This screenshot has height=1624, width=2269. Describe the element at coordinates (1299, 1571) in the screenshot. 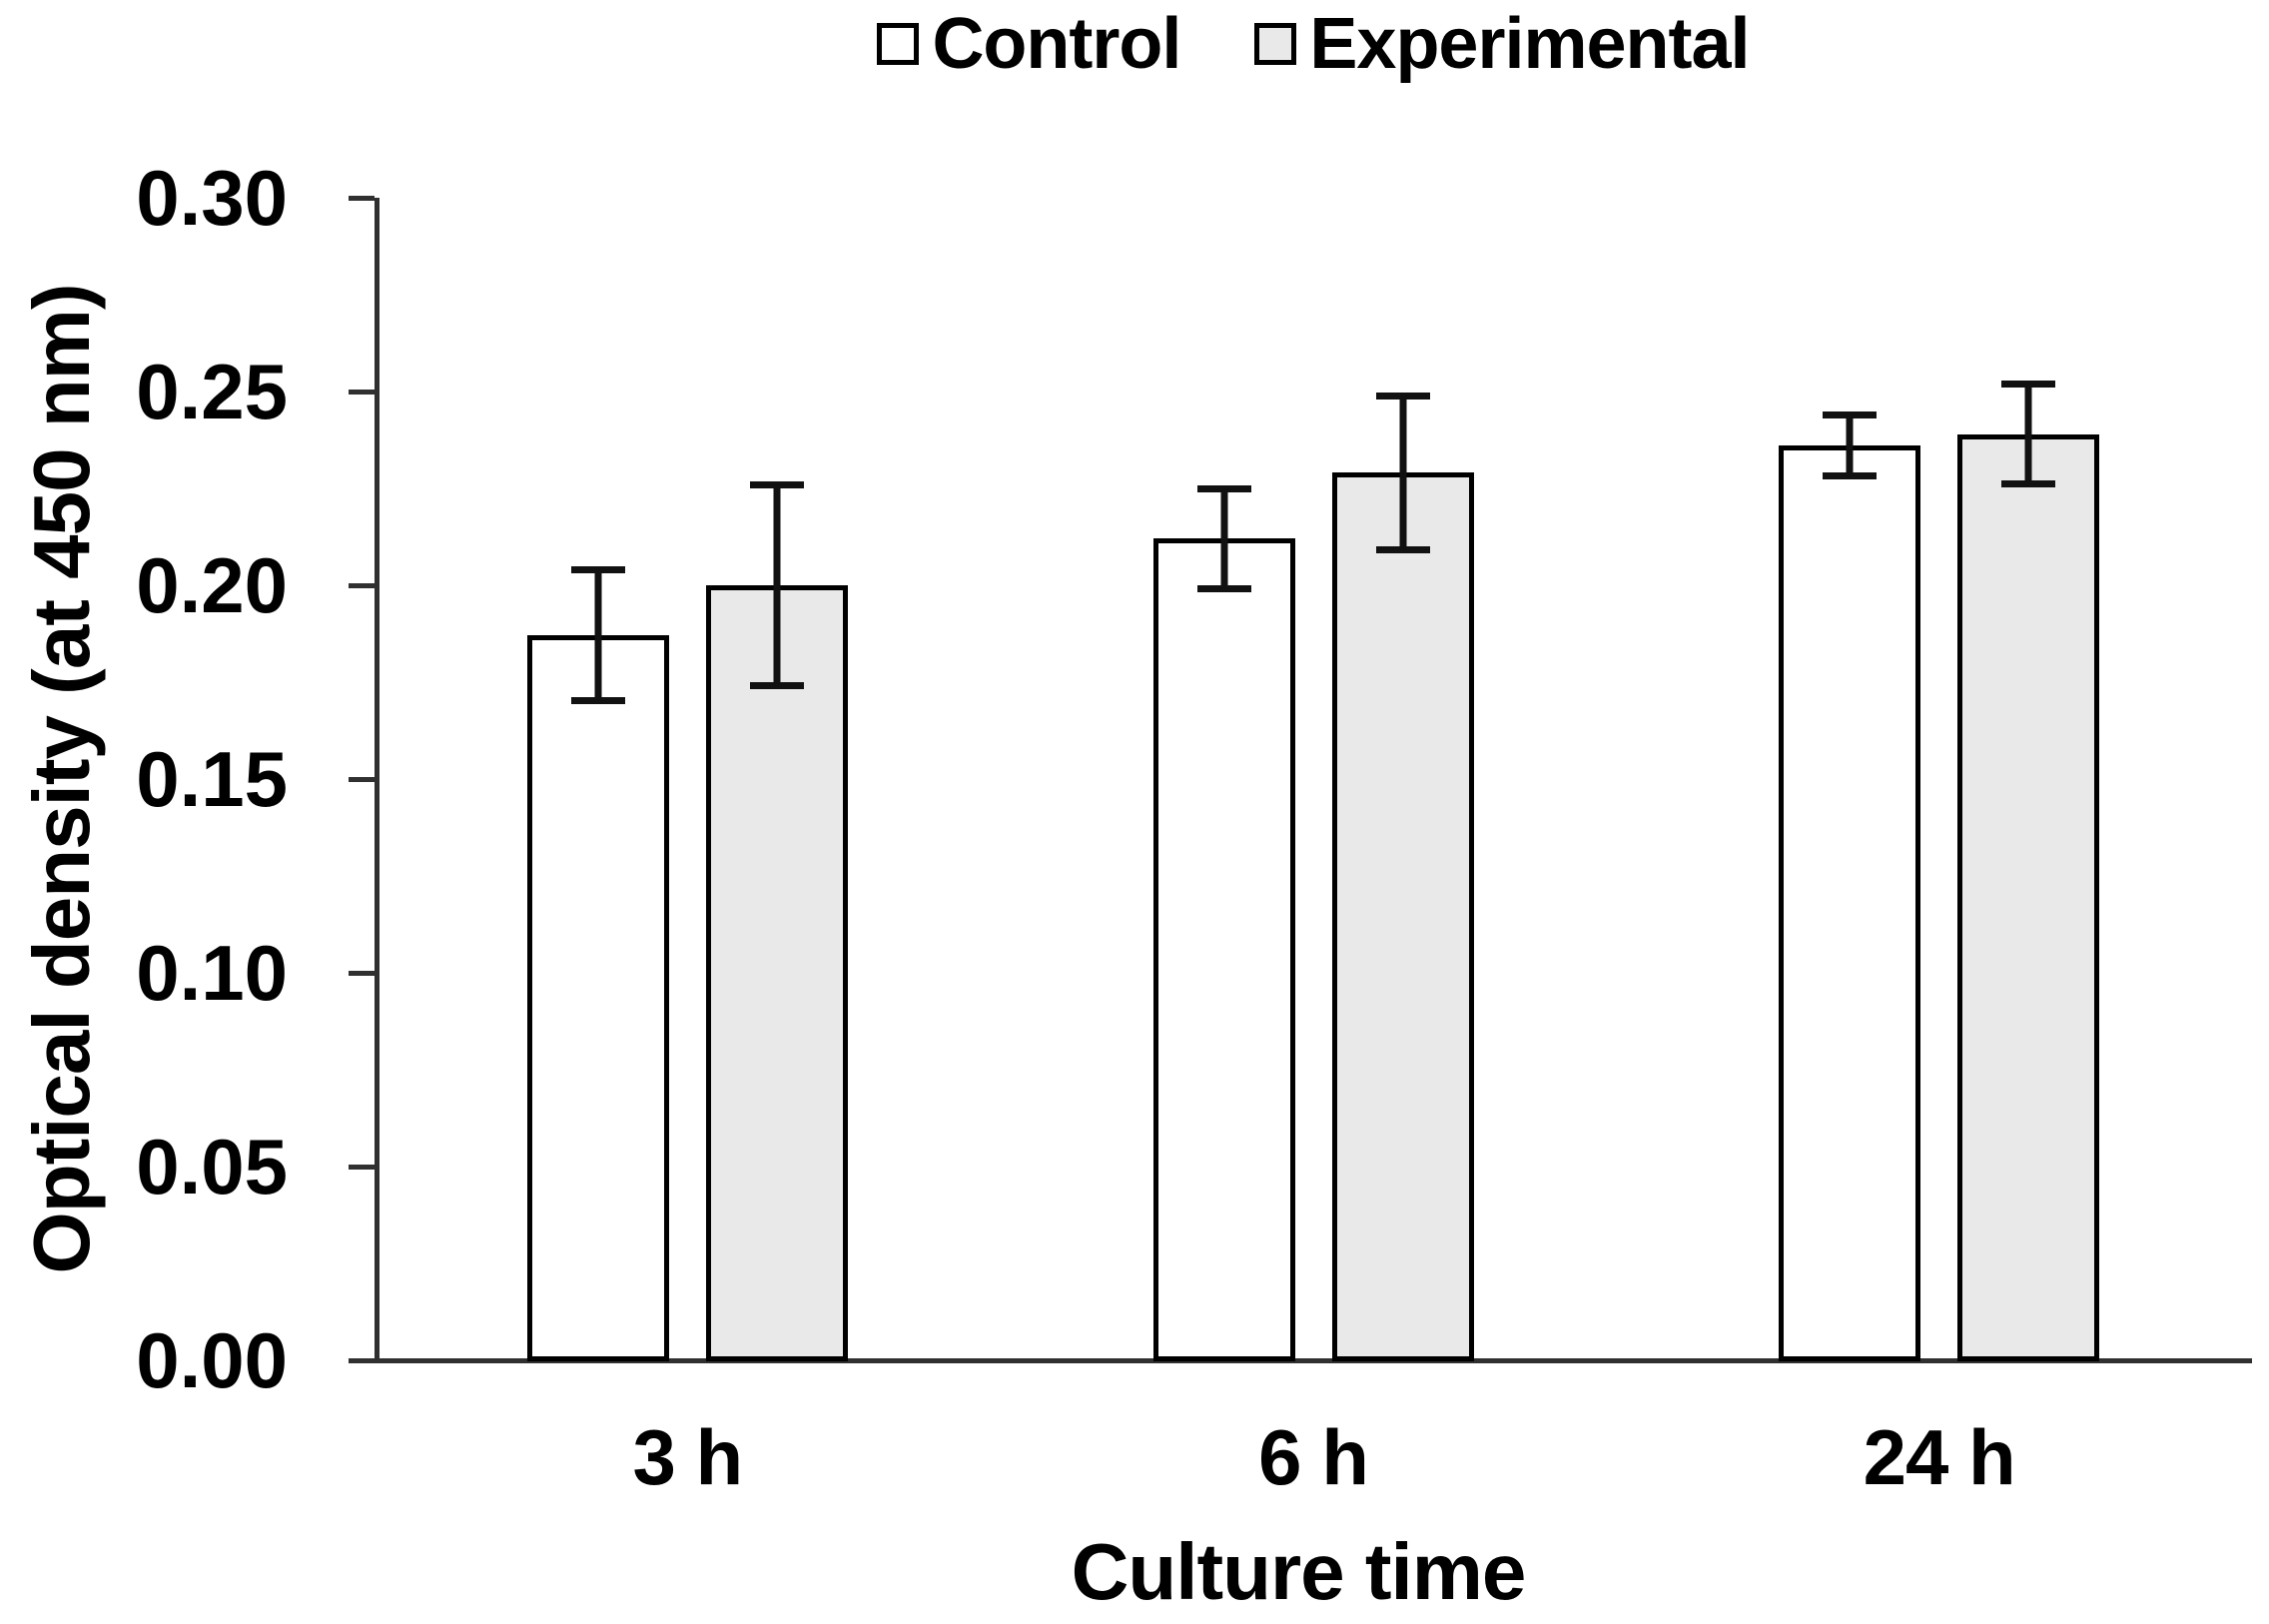

I see `x-axis-title: Culture time` at that location.